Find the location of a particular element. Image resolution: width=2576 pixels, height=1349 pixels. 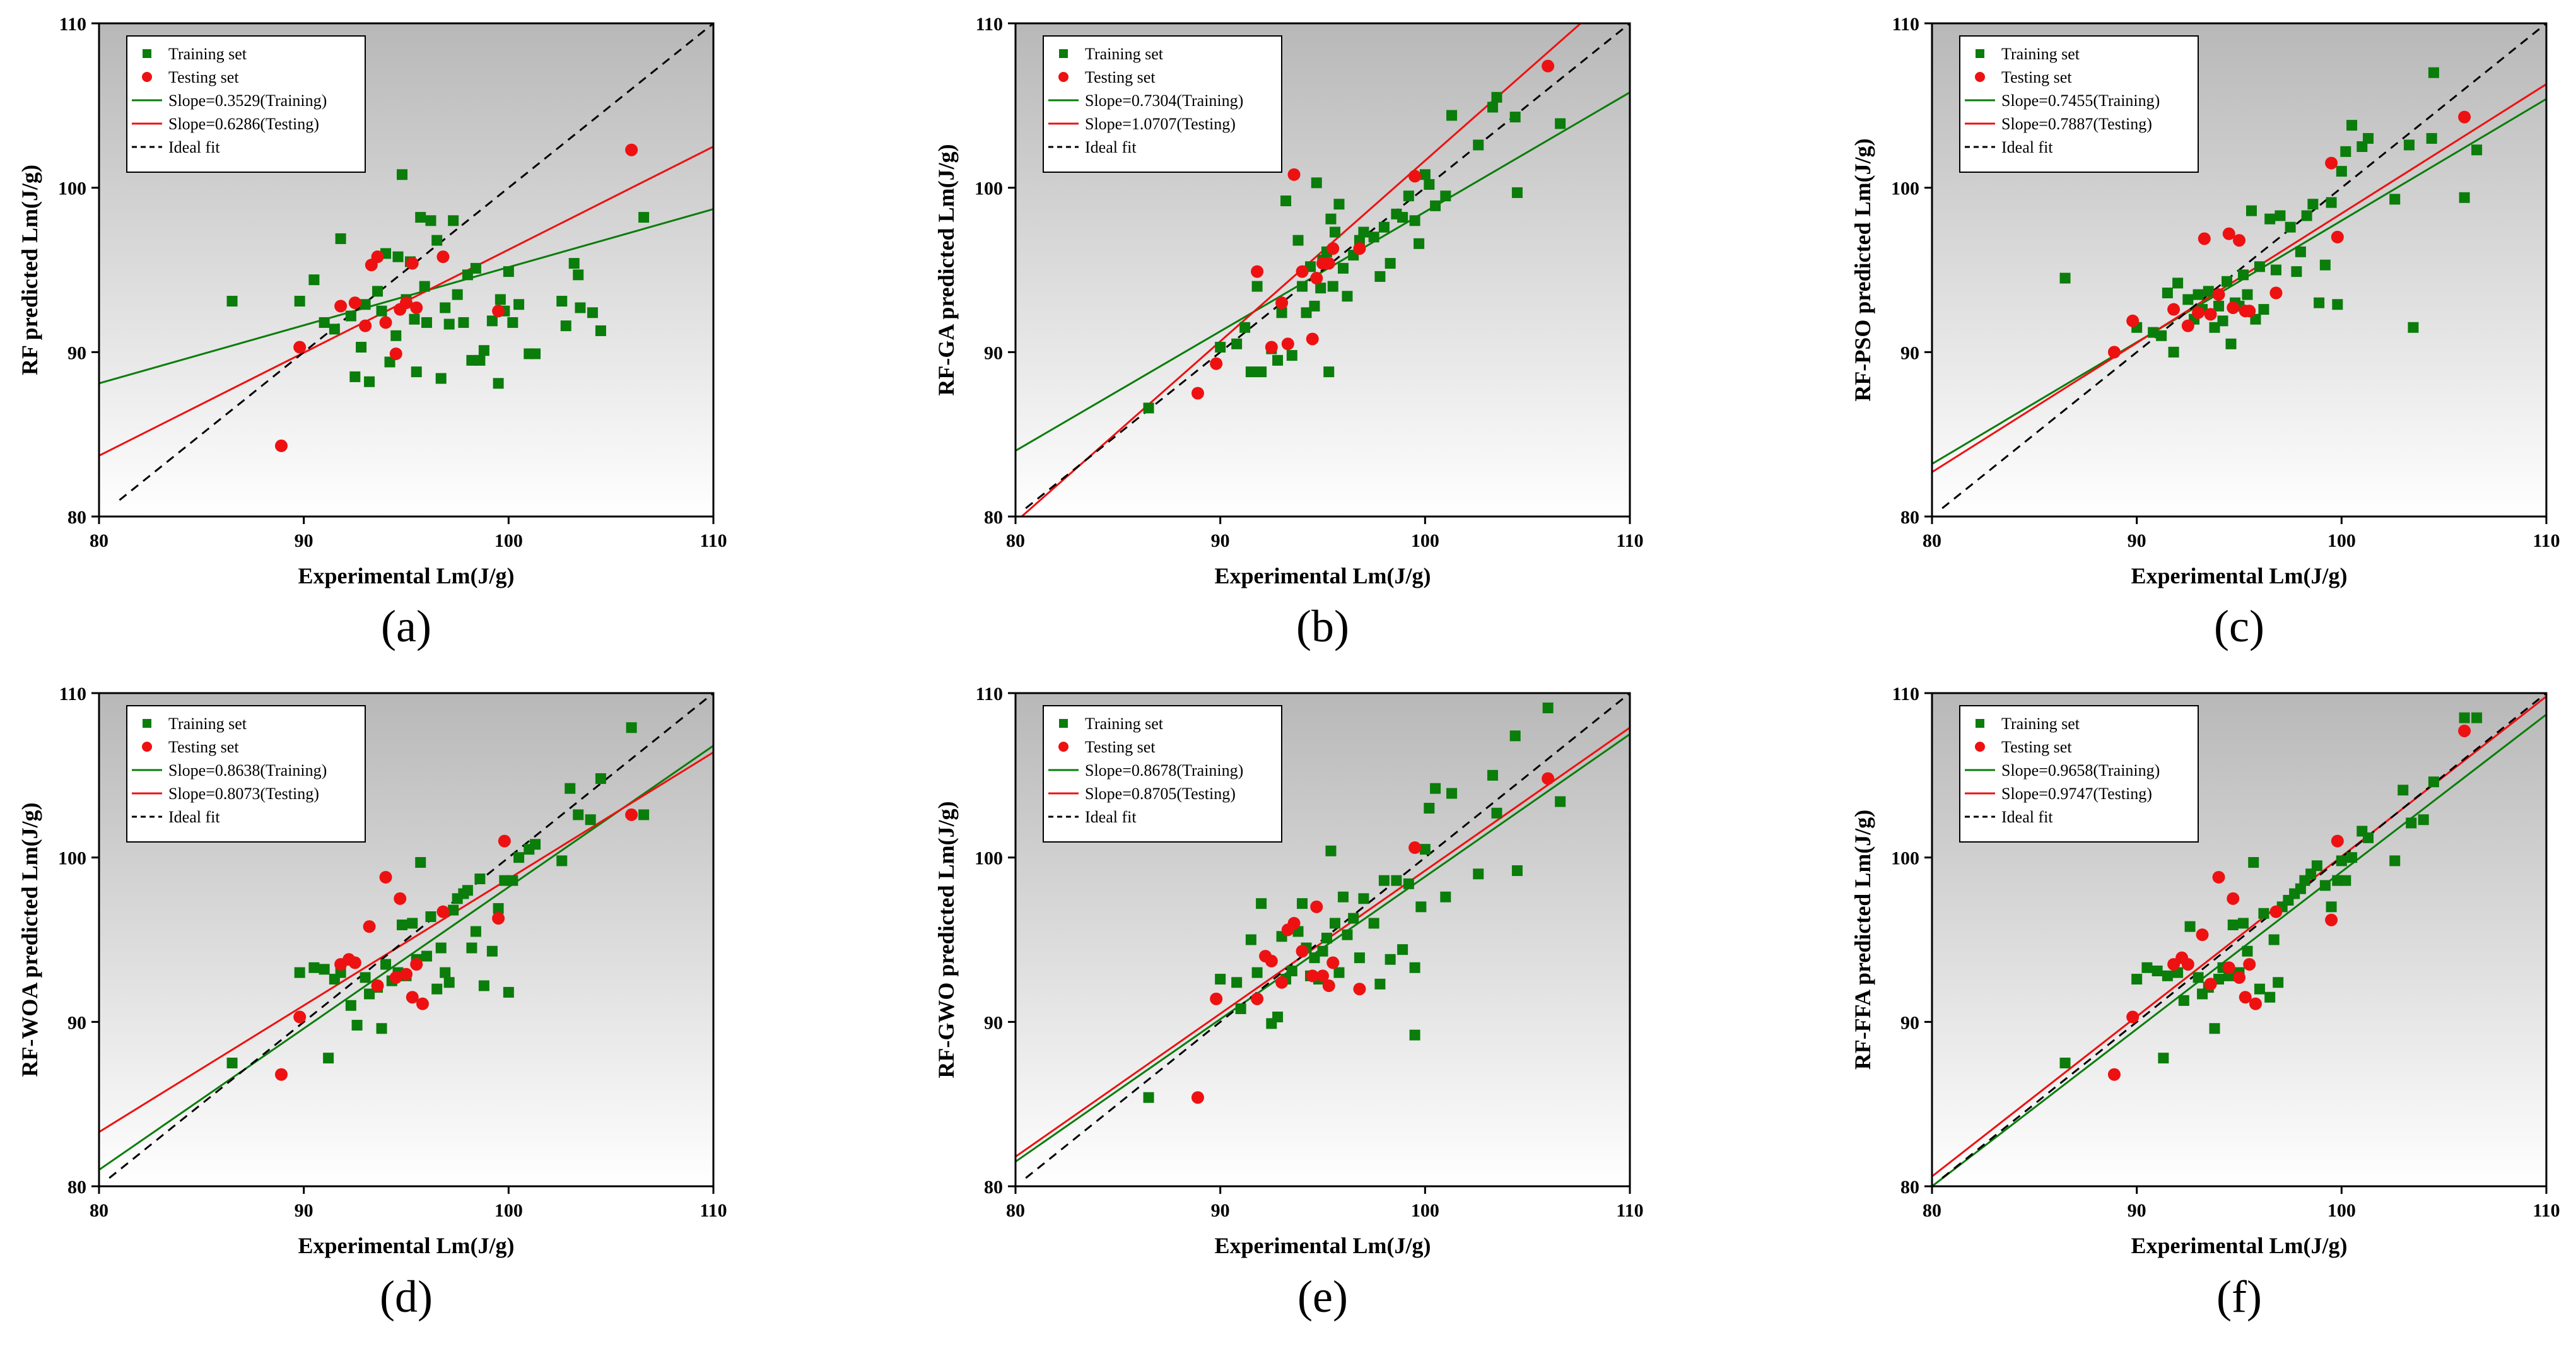

y-tick-label: 100 is located at coordinates (1905, 188).